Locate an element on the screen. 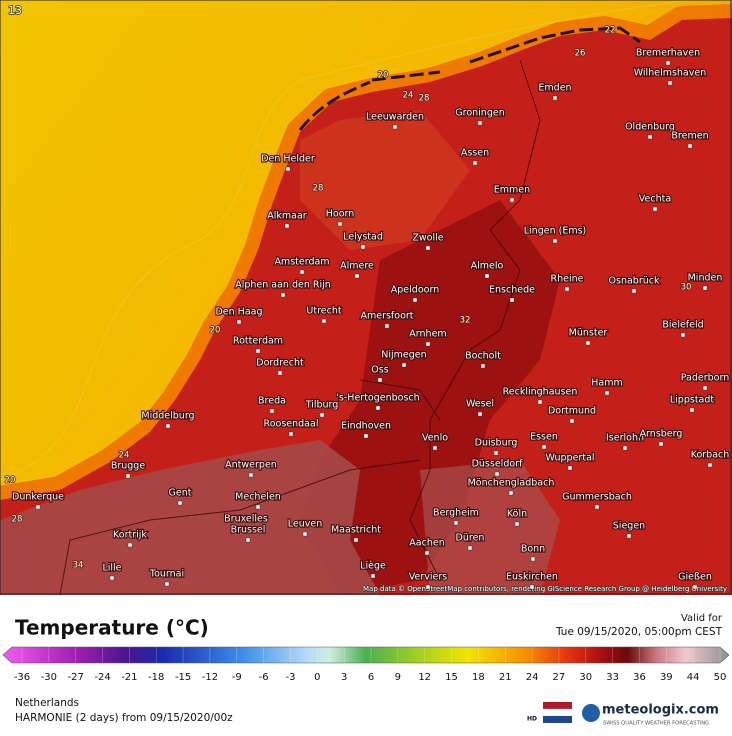 This screenshot has width=732, height=736. colorbar-tick-label: -3 is located at coordinates (290, 677).